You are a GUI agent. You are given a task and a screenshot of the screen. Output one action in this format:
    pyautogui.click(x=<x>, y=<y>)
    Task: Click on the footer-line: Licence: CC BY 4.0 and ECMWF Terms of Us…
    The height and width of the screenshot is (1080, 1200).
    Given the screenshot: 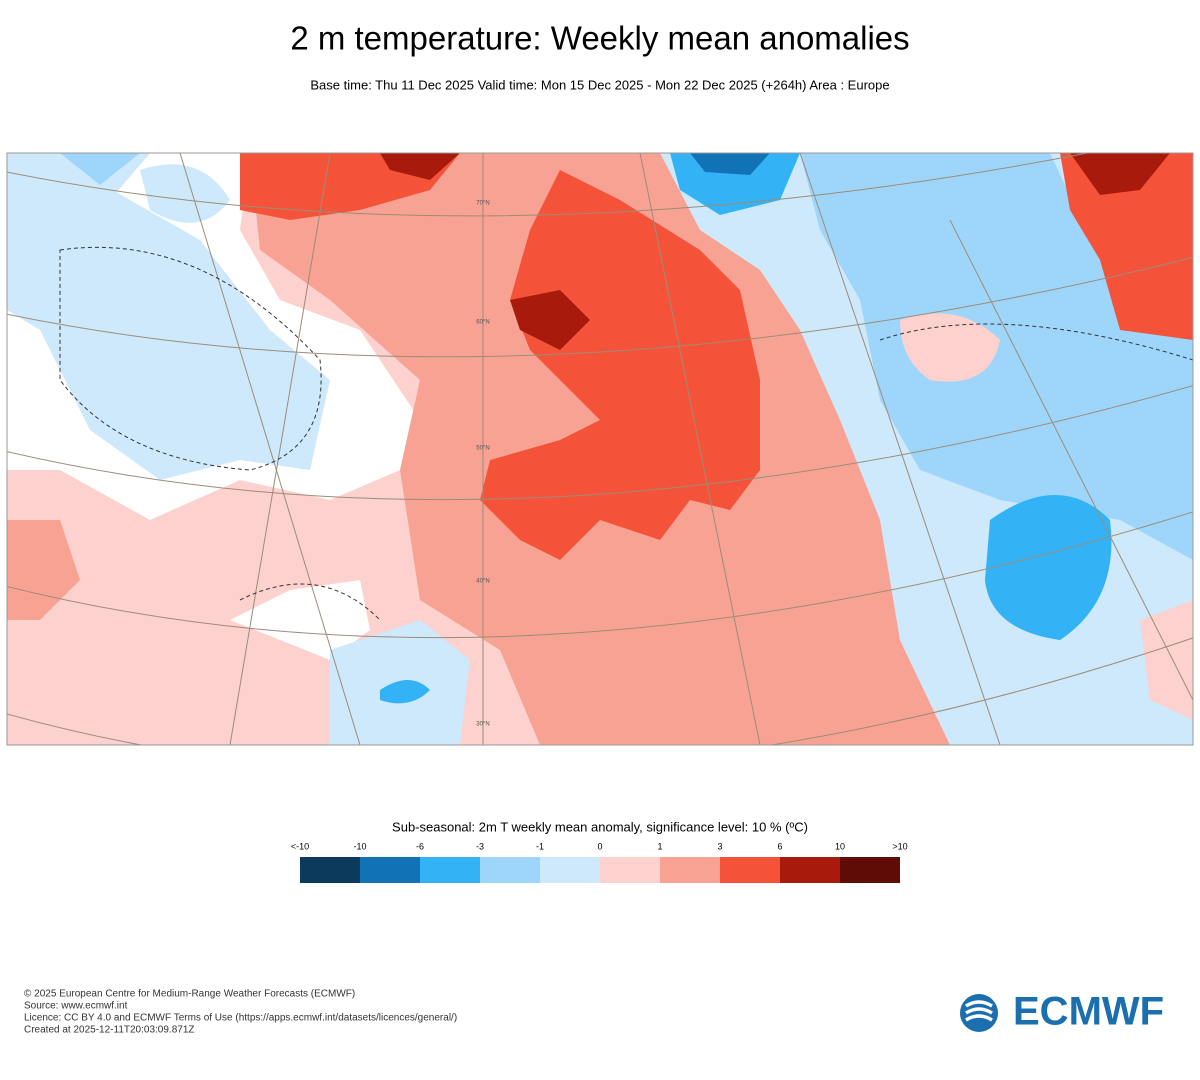 What is the action you would take?
    pyautogui.click(x=240, y=1018)
    